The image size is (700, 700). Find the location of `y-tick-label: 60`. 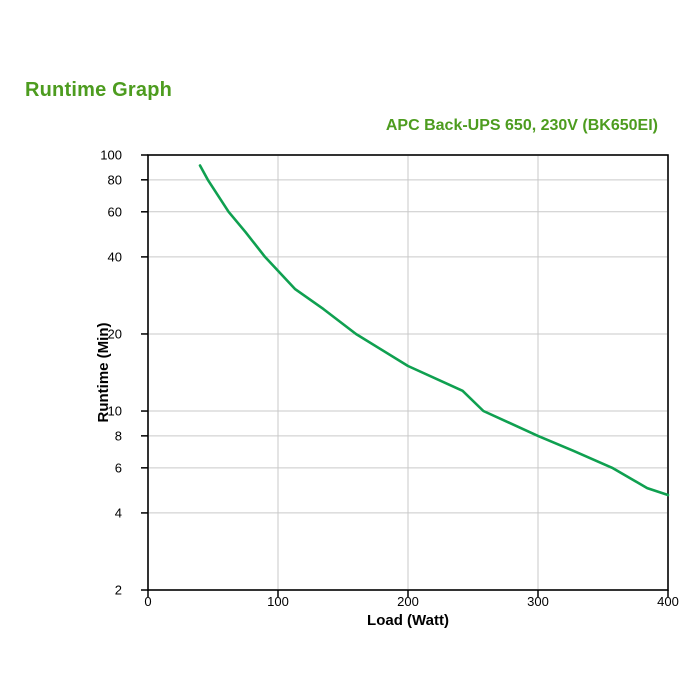

y-tick-label: 60 is located at coordinates (115, 211).